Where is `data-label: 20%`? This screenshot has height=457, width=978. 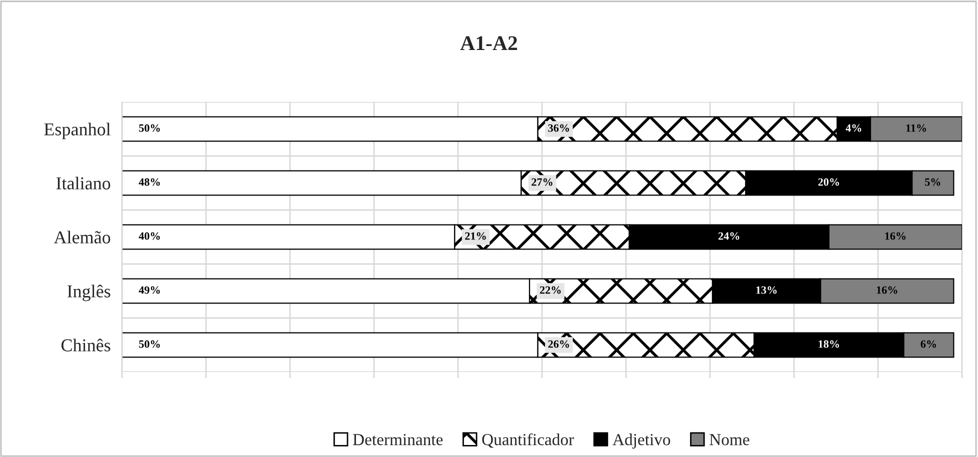 data-label: 20% is located at coordinates (828, 182).